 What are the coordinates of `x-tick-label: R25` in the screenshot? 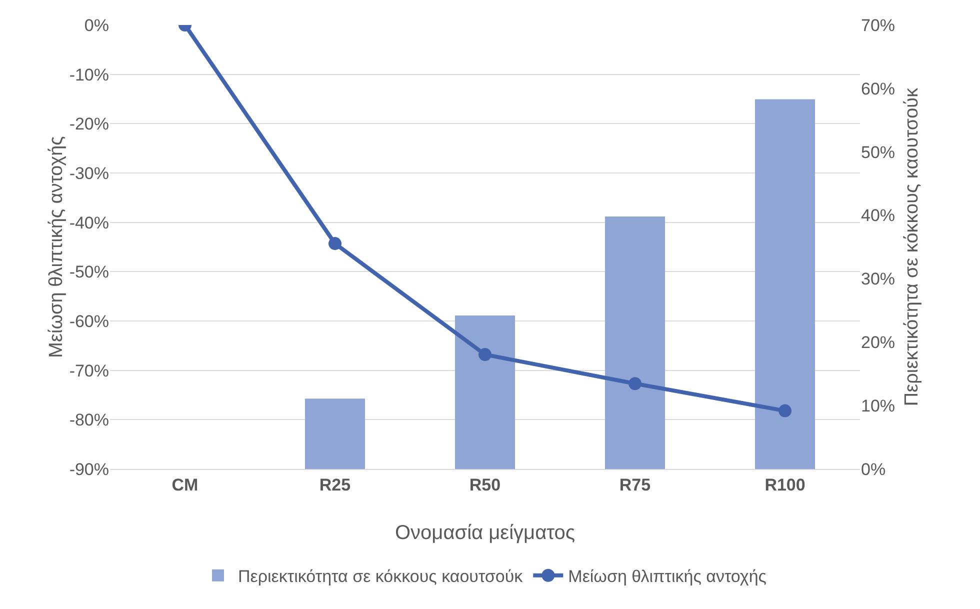 It's located at (335, 484).